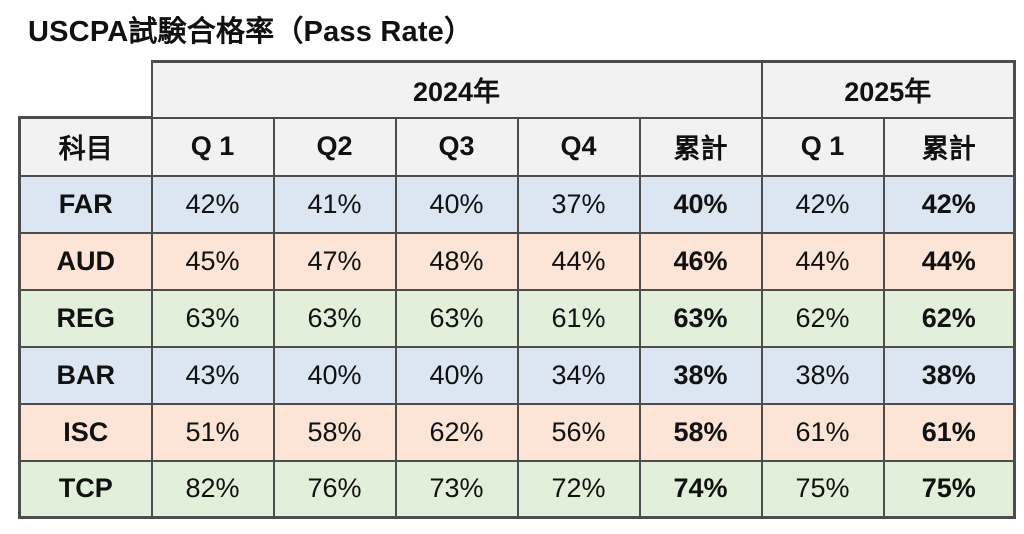  What do you see at coordinates (700, 432) in the screenshot?
I see `cumulative-rate-cell: 58%` at bounding box center [700, 432].